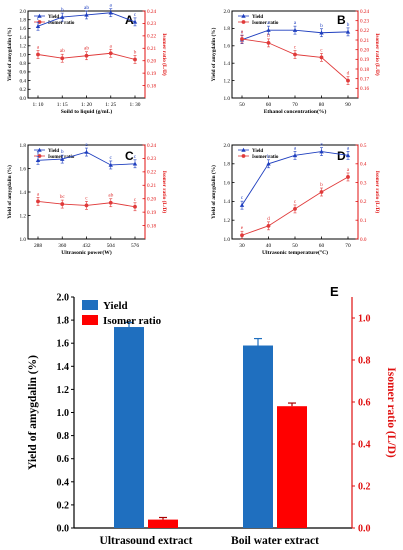  What do you see at coordinates (129, 156) in the screenshot?
I see `panel-letter: C` at bounding box center [129, 156].